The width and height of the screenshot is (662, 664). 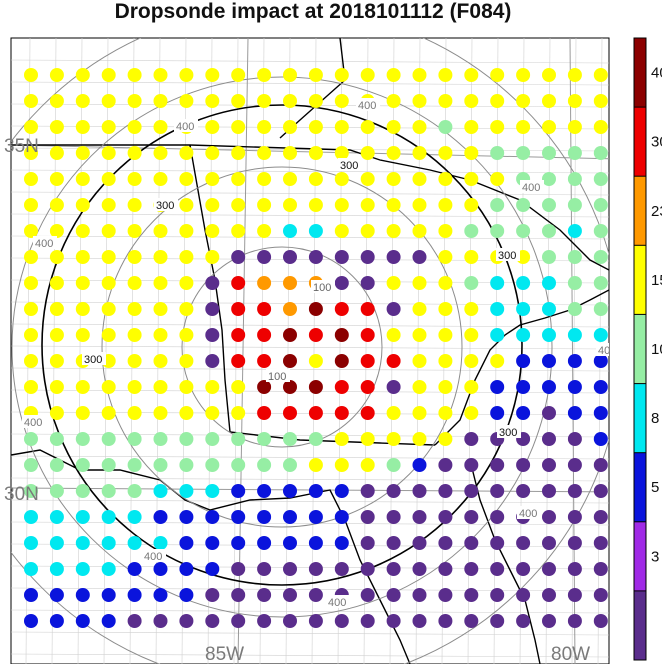 What do you see at coordinates (349, 166) in the screenshot?
I see `contour-label-300-top: 300` at bounding box center [349, 166].